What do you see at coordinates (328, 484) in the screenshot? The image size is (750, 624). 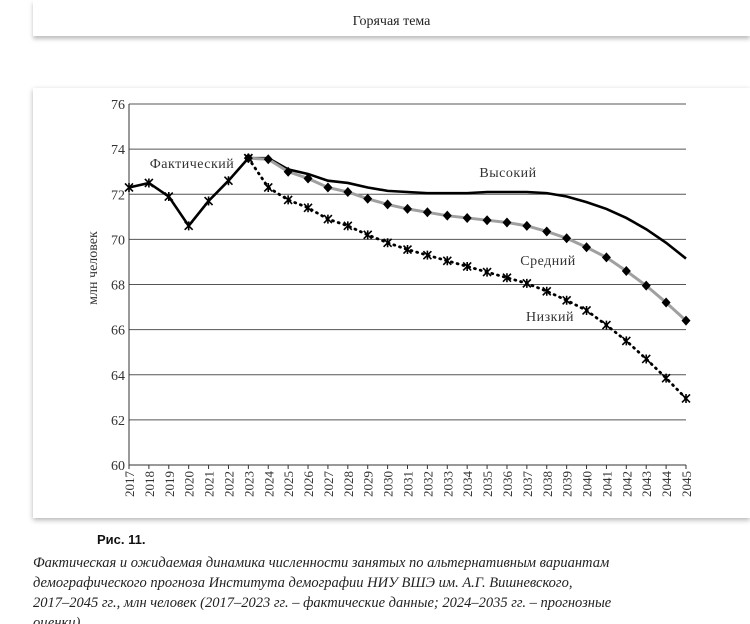 I see `x-tick-label: 2027` at bounding box center [328, 484].